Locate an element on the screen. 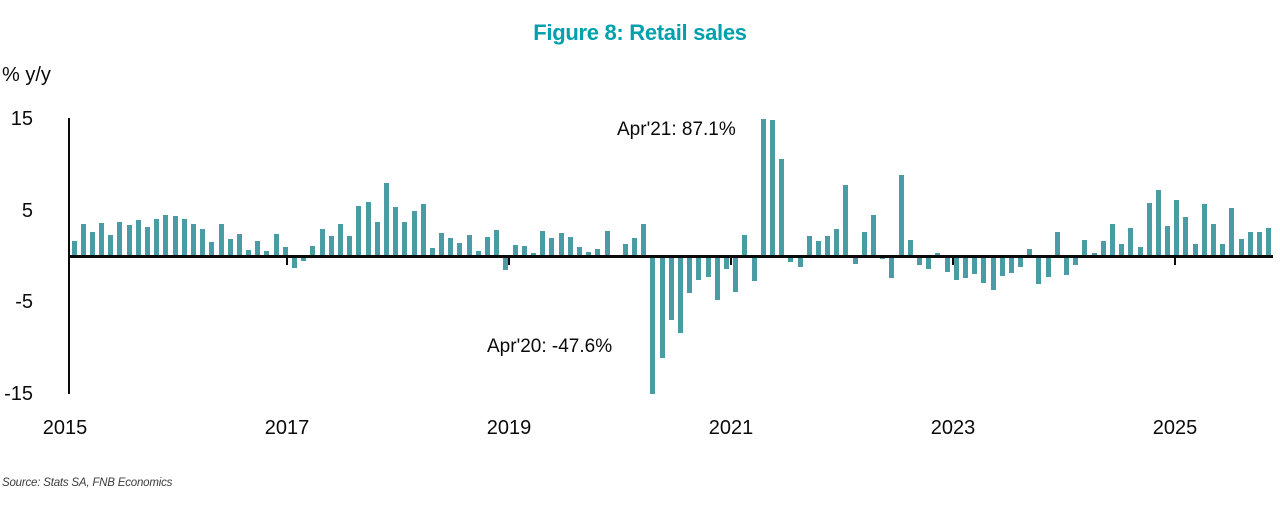  figure-title: Figure 8: Retail sales is located at coordinates (640, 32).